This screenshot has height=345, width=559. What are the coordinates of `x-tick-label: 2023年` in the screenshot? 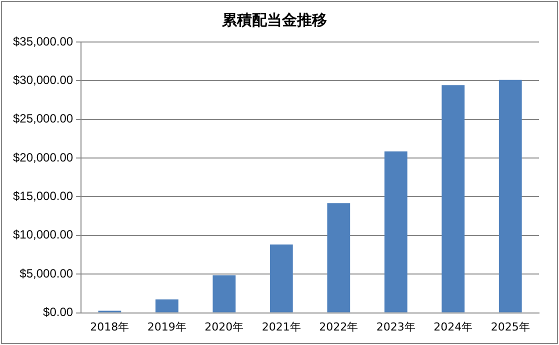 It's located at (396, 327).